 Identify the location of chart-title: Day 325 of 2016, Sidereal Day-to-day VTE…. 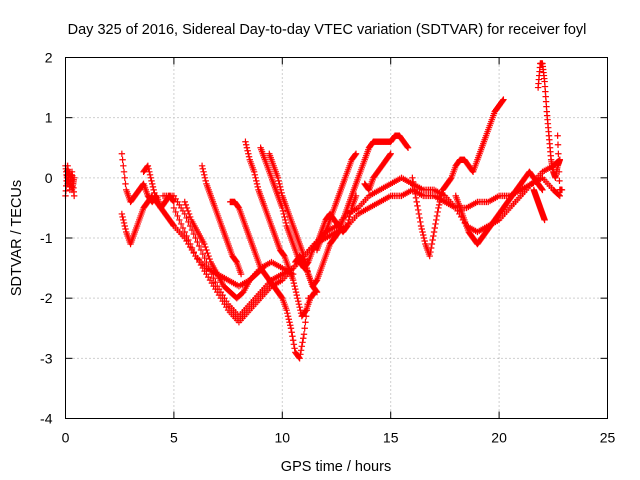
(327, 30).